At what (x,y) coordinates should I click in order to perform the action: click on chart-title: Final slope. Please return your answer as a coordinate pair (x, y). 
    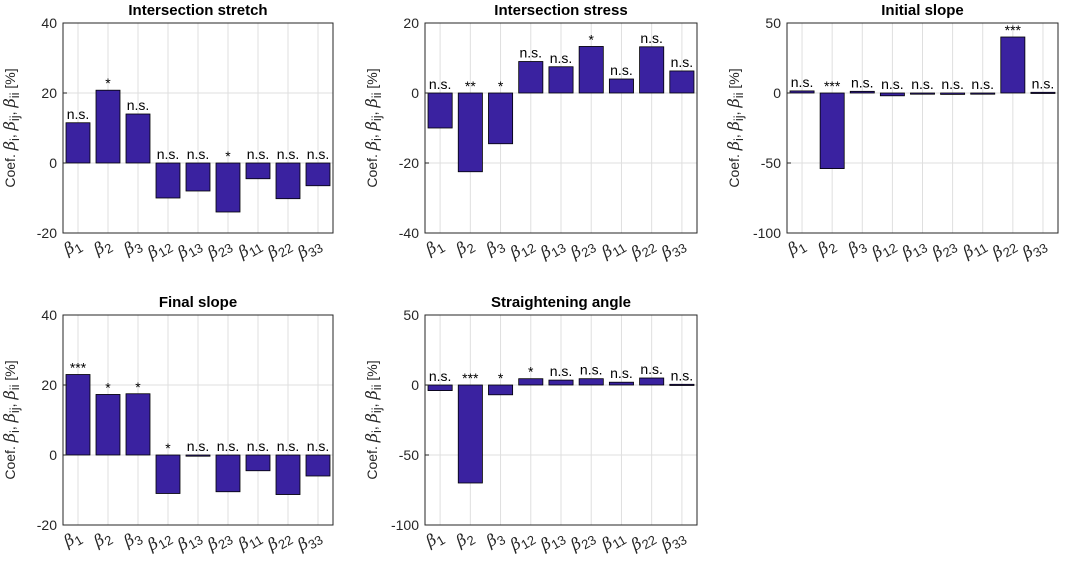
    Looking at the image, I should click on (198, 302).